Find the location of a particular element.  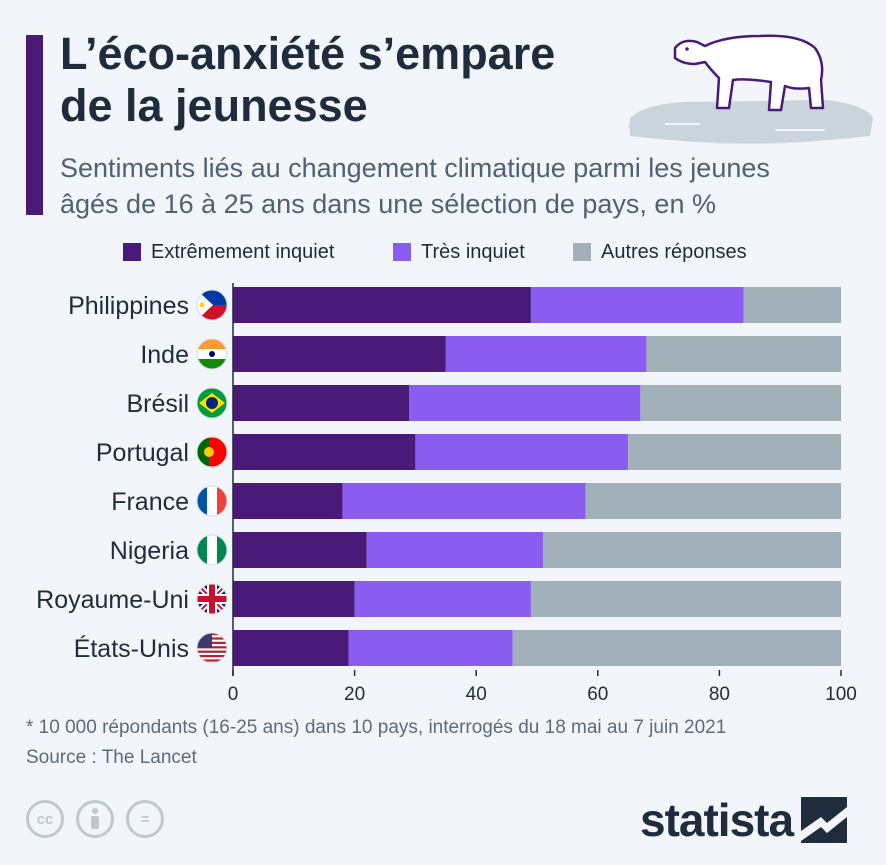

legend-item-extremely: Extrêmement inquiet is located at coordinates (228, 252).